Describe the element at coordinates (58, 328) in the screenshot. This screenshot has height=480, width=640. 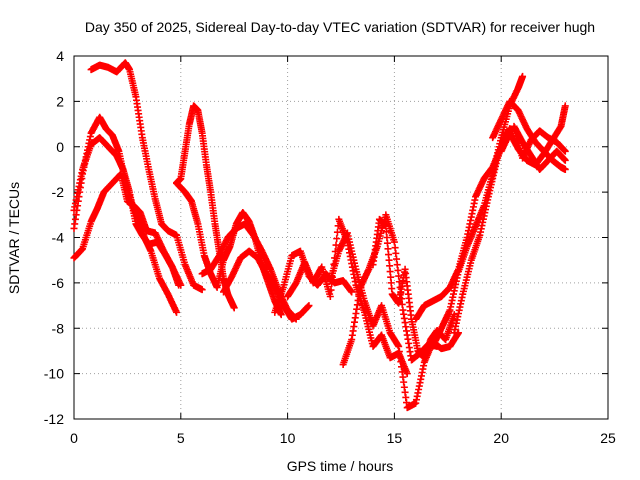
I see `y-tick-label: -8` at that location.